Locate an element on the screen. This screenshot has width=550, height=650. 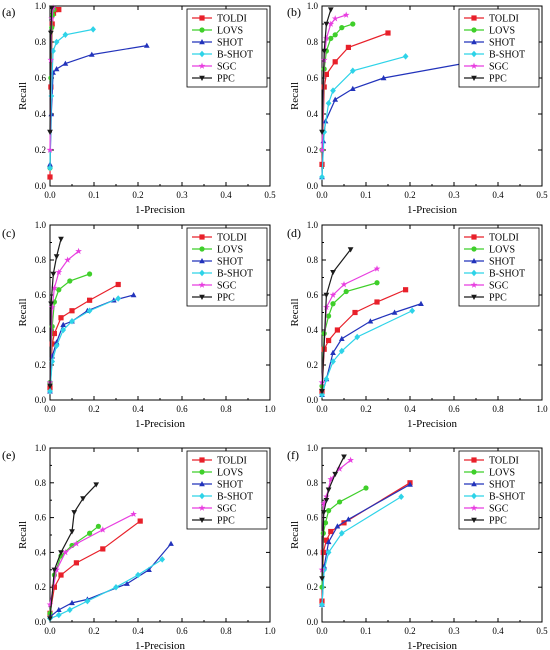
y-tick-label: 0.8 is located at coordinates (313, 42).